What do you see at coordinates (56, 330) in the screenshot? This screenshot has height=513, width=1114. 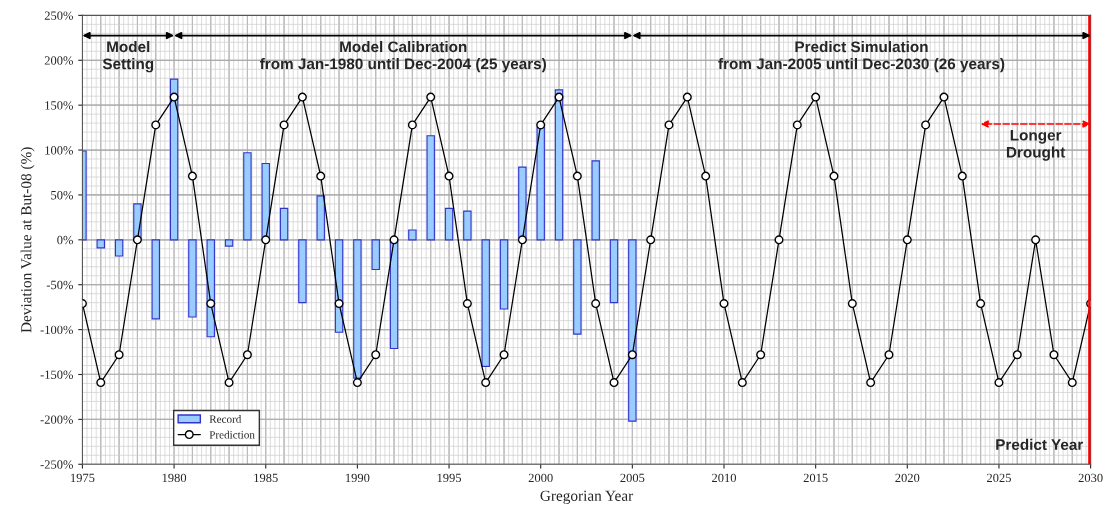 I see `y-tick-label: -100%` at bounding box center [56, 330].